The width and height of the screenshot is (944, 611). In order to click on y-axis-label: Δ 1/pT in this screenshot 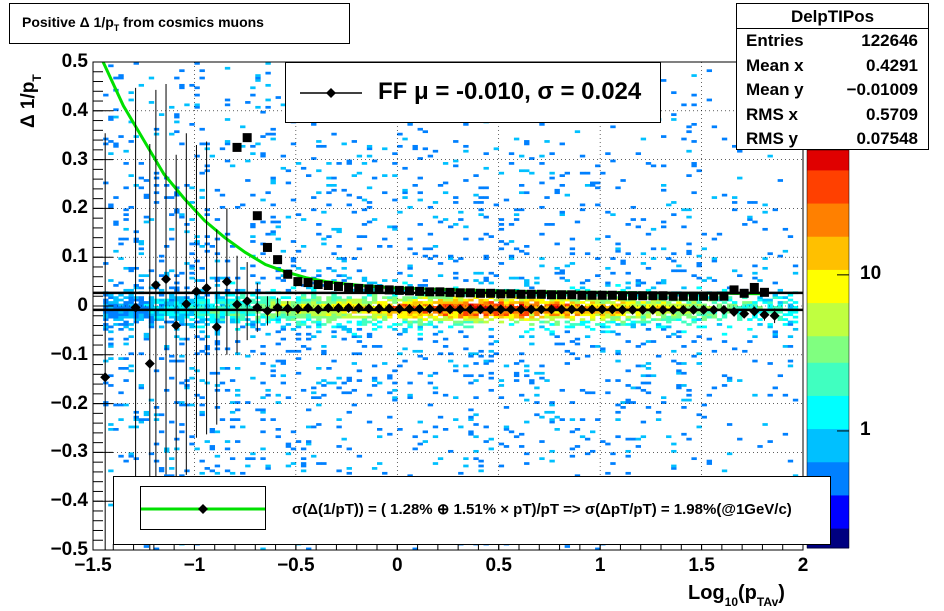, I will do `click(31, 101)`.